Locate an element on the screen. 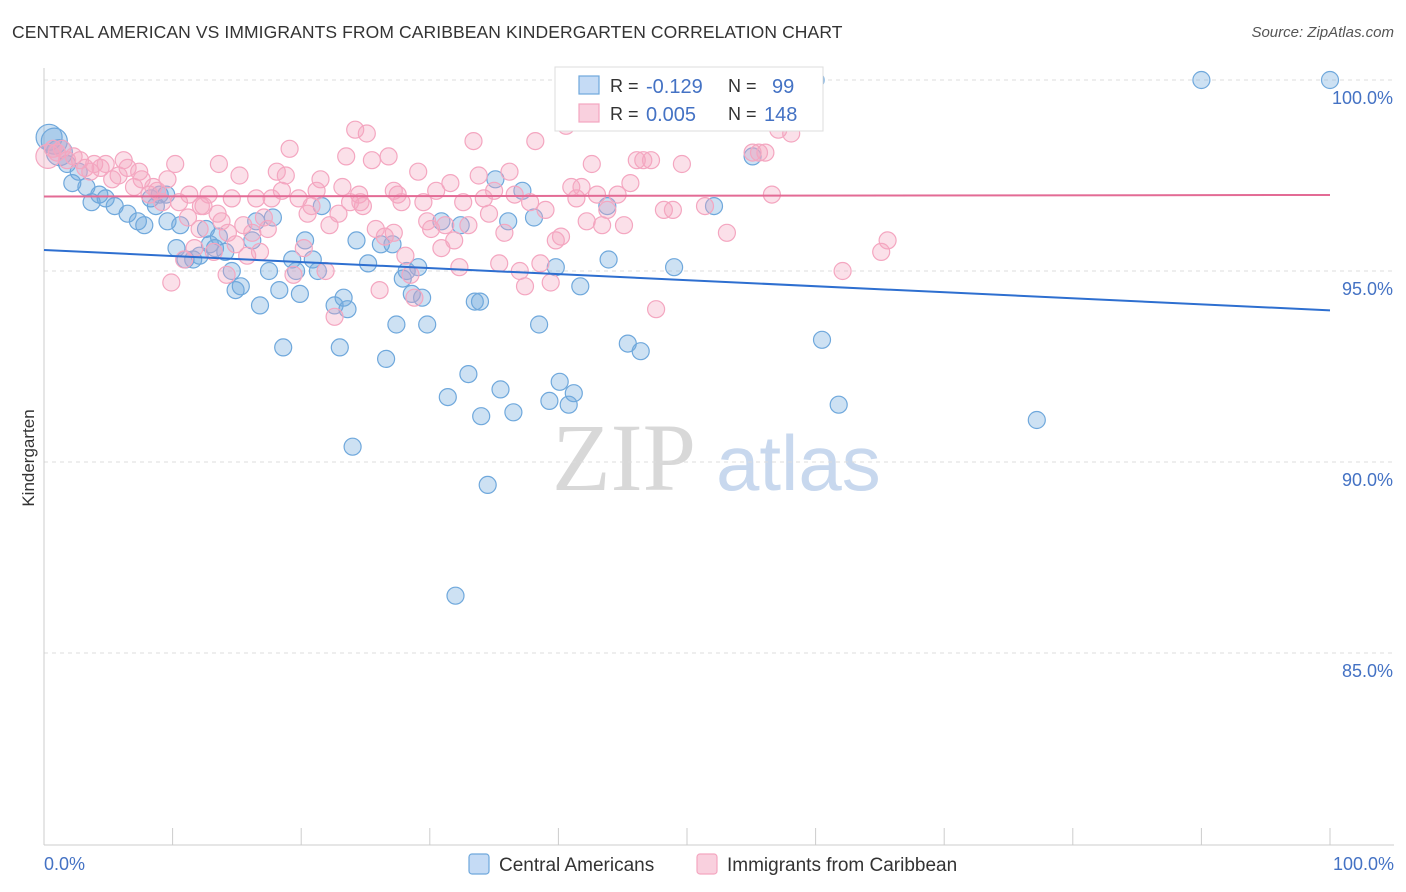 Image resolution: width=1406 pixels, height=892 pixels. trend-lines is located at coordinates (687, 252).